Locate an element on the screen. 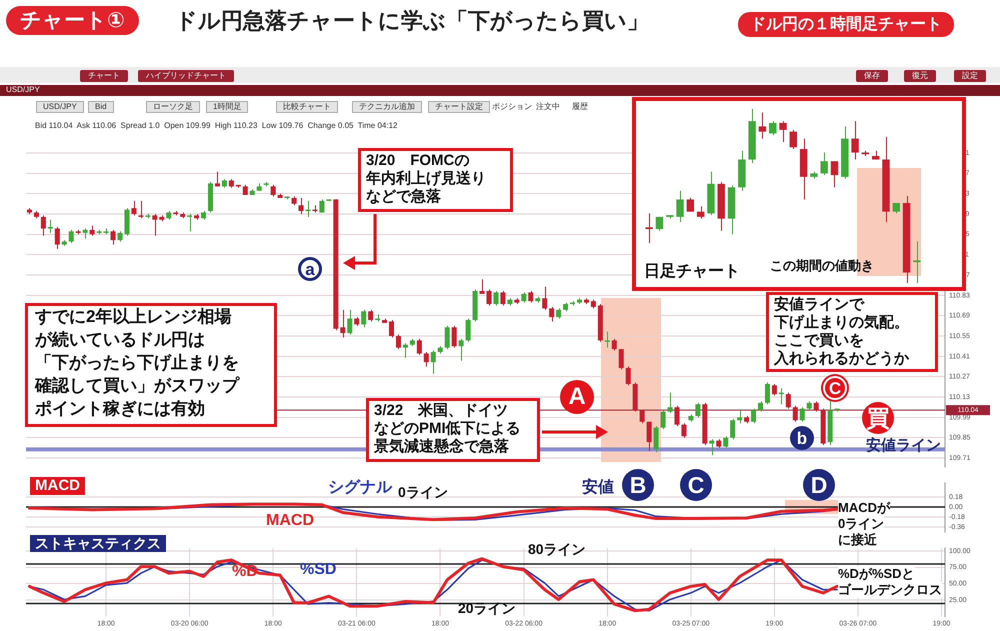 The width and height of the screenshot is (1000, 631). annotation: 3/22 米国、ドイツ is located at coordinates (441, 411).